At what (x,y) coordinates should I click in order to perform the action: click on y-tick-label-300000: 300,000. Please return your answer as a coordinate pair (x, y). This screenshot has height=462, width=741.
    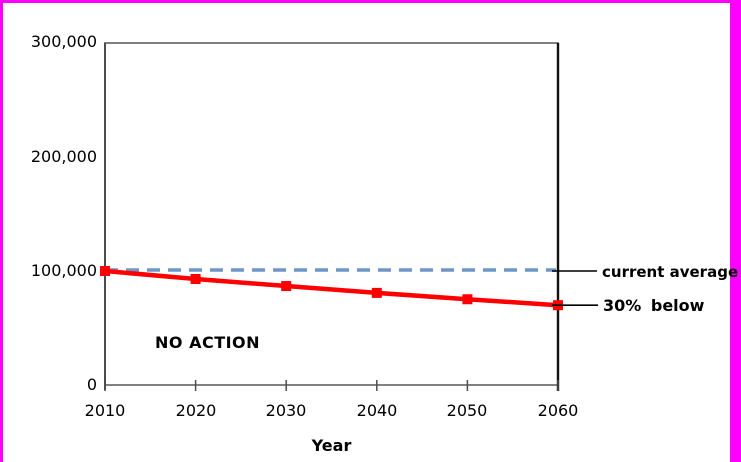
    Looking at the image, I should click on (63, 41).